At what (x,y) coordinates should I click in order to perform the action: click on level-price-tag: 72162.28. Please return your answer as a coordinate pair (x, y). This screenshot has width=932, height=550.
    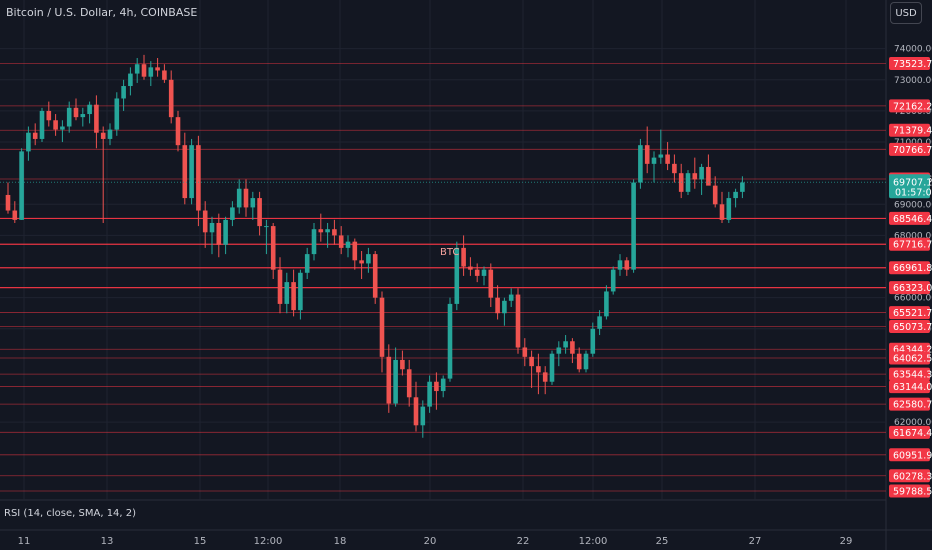
    Looking at the image, I should click on (910, 106).